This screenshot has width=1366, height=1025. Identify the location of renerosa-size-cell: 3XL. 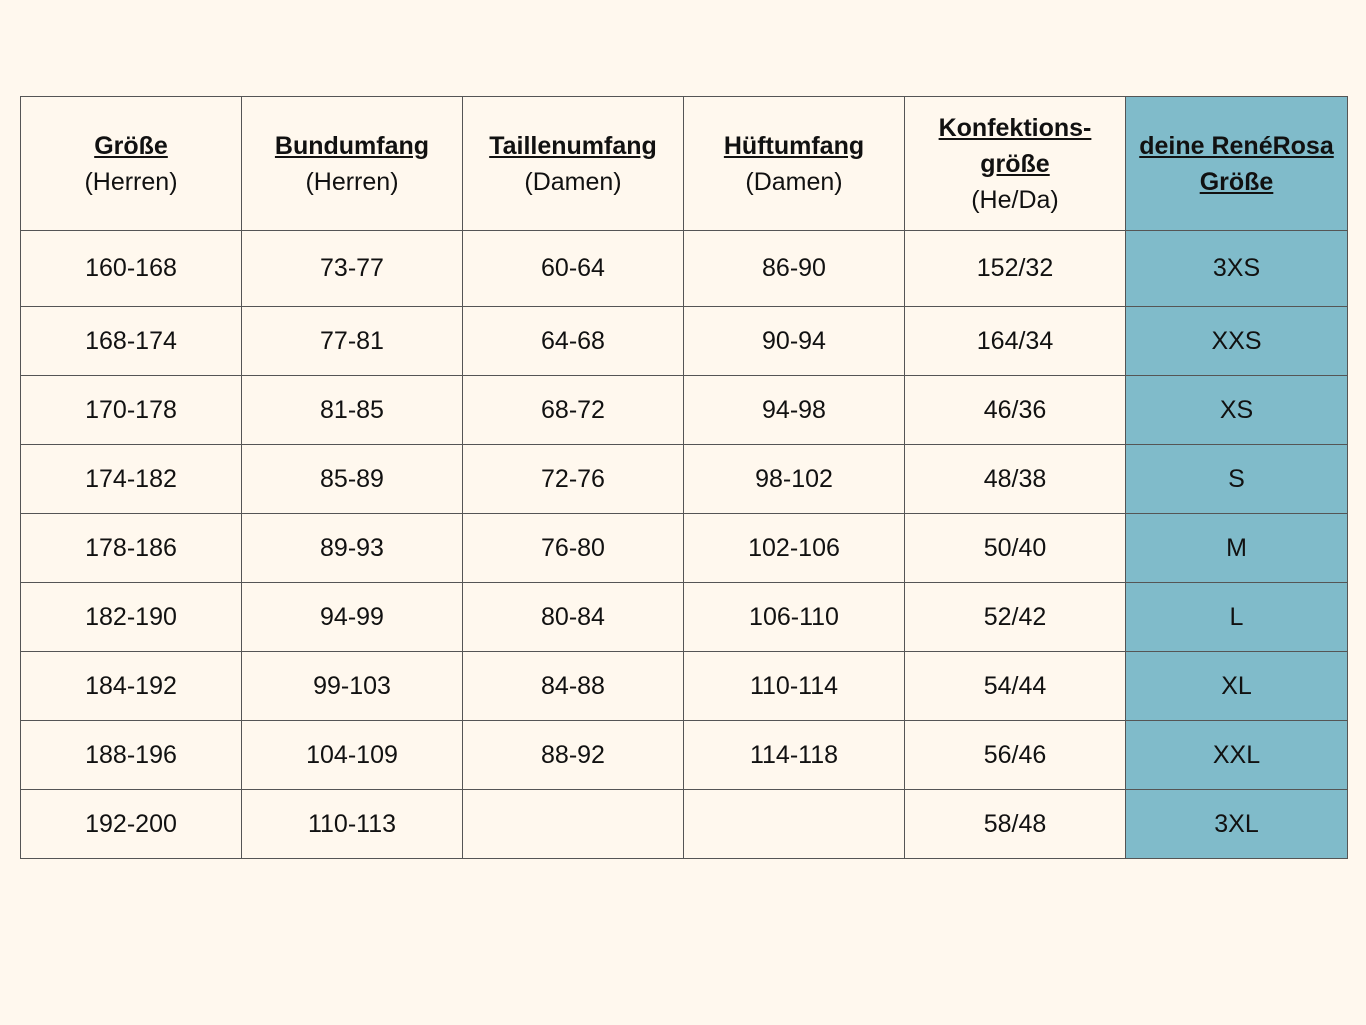
(1236, 824).